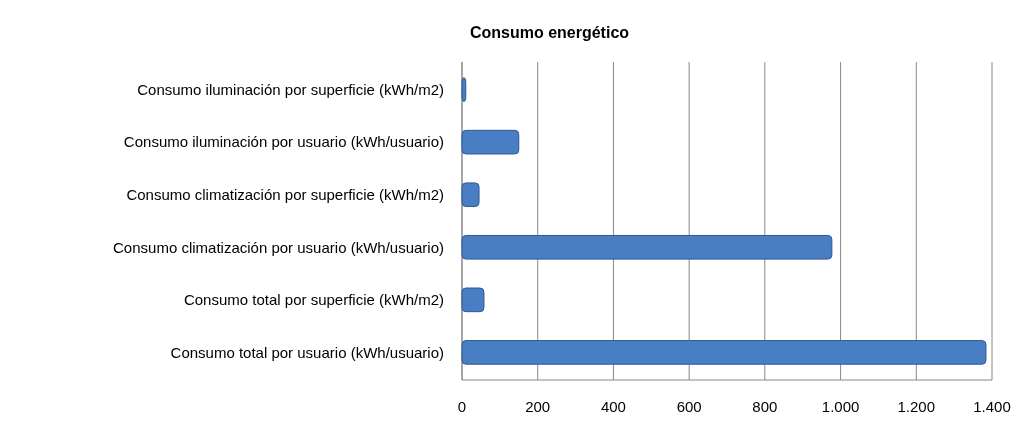 This screenshot has width=1019, height=426. Describe the element at coordinates (278, 247) in the screenshot. I see `y-tick-label: Consumo climatización por usuario (kWh/usuario)` at that location.